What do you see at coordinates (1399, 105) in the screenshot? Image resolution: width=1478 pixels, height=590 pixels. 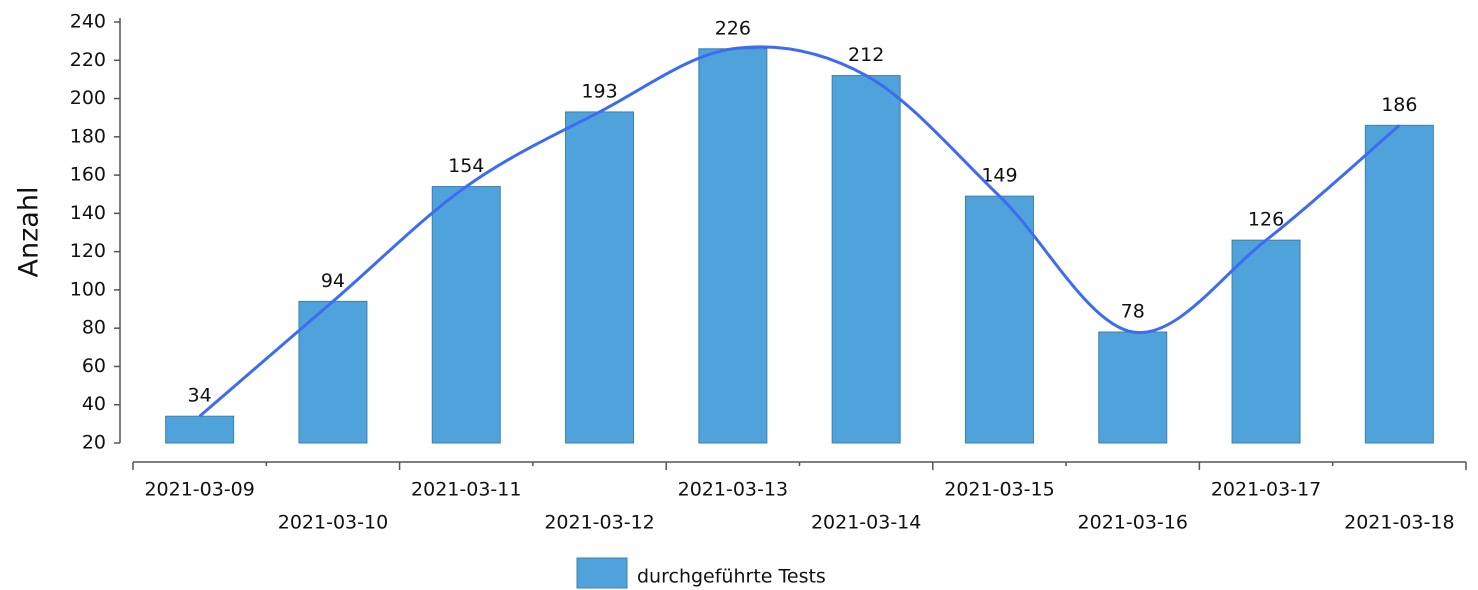 I see `data-label: 186` at bounding box center [1399, 105].